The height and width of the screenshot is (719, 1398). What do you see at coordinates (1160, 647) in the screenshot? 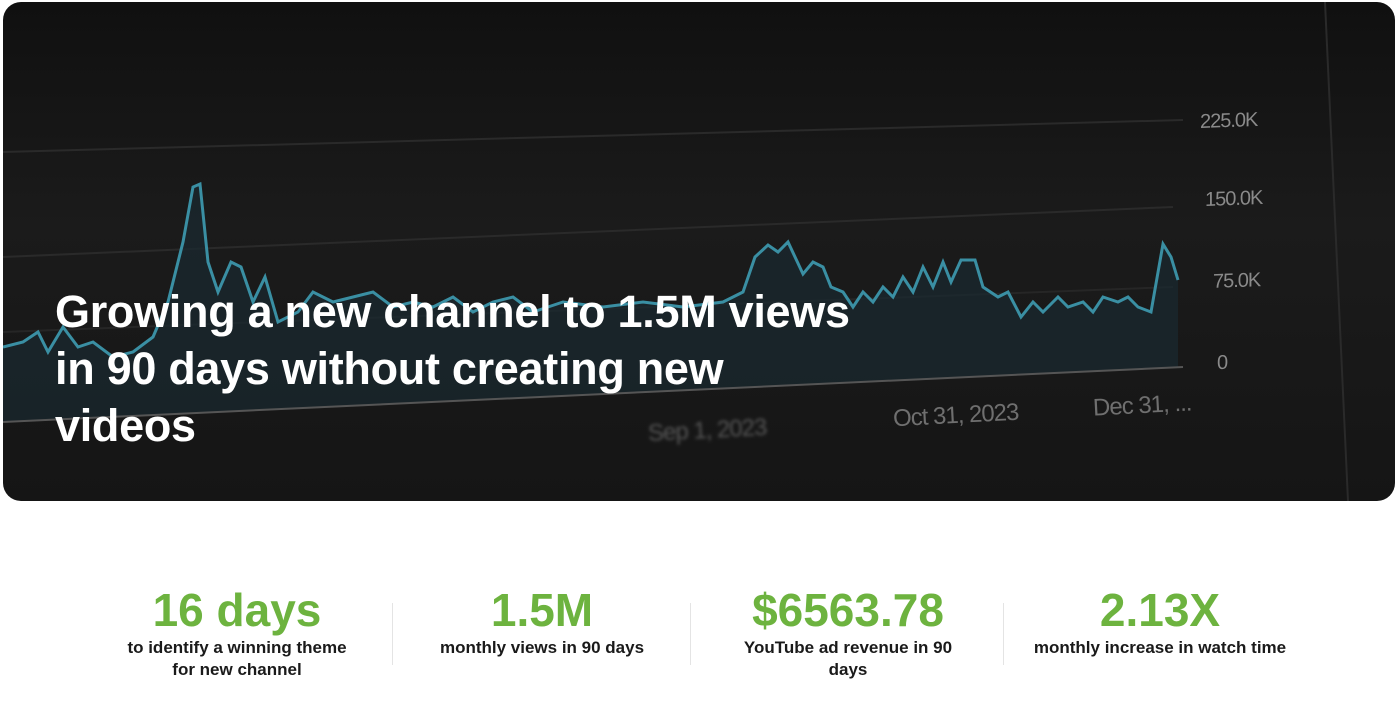
I see `stat-label: monthly increase in watch time` at bounding box center [1160, 647].